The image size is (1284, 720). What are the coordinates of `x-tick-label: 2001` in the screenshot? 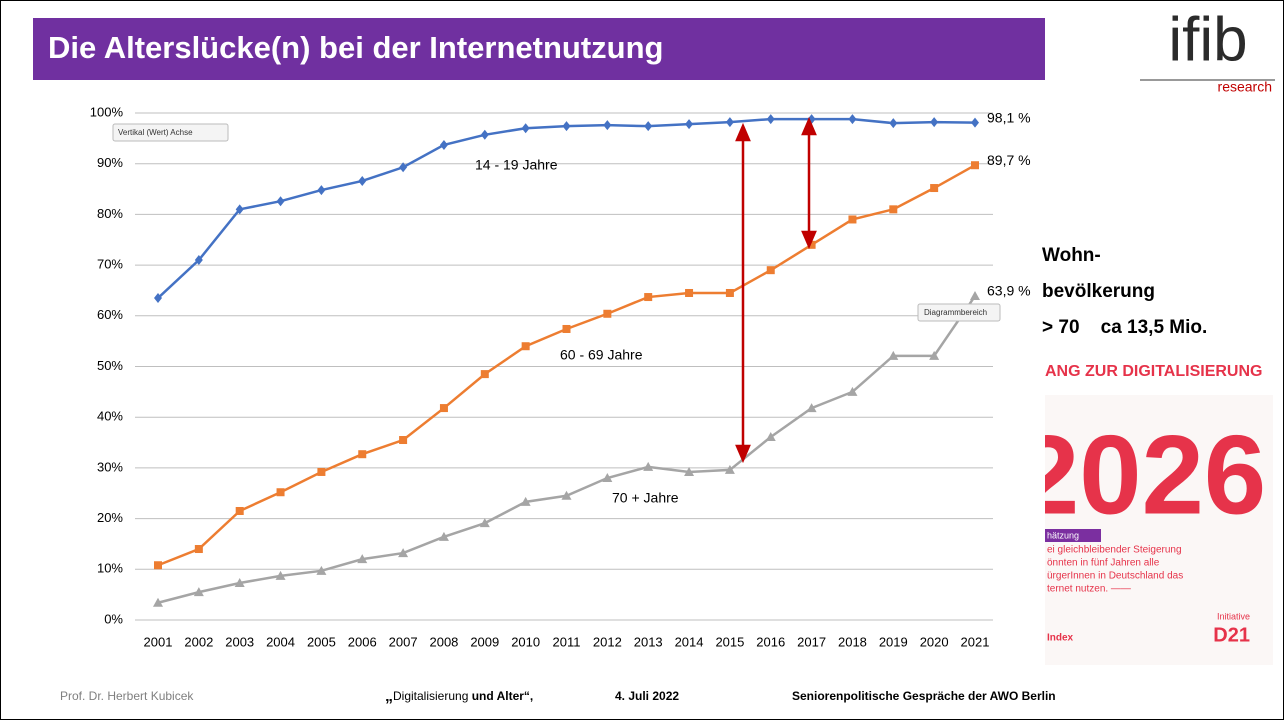 It's located at (158, 641).